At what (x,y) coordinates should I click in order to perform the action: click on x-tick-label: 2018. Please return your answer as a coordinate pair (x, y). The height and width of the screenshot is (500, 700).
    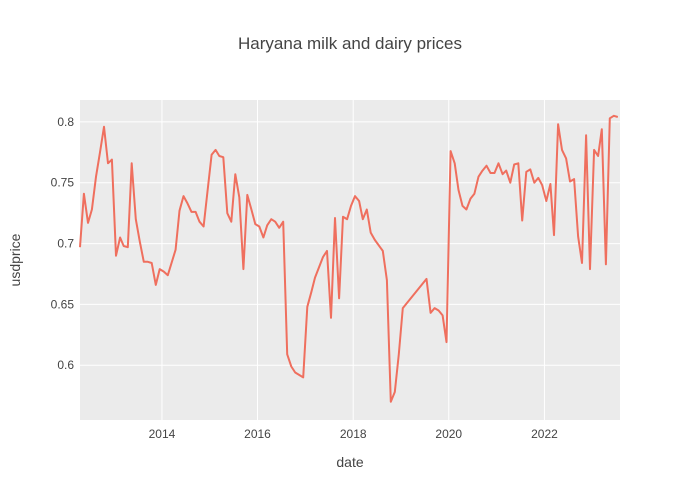
    Looking at the image, I should click on (353, 434).